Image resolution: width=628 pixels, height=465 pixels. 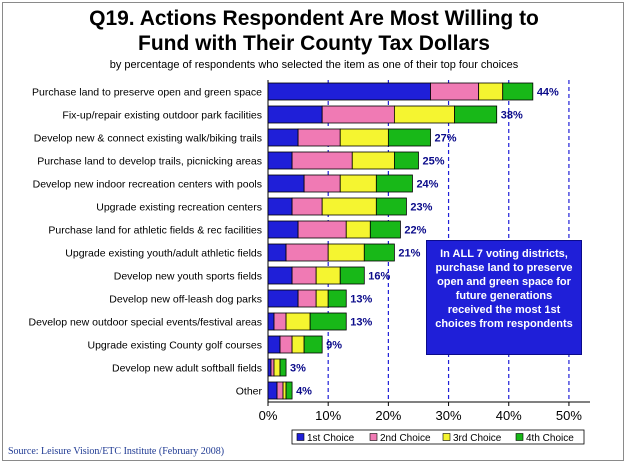 What do you see at coordinates (328, 415) in the screenshot?
I see `x-tick-label: 10%` at bounding box center [328, 415].